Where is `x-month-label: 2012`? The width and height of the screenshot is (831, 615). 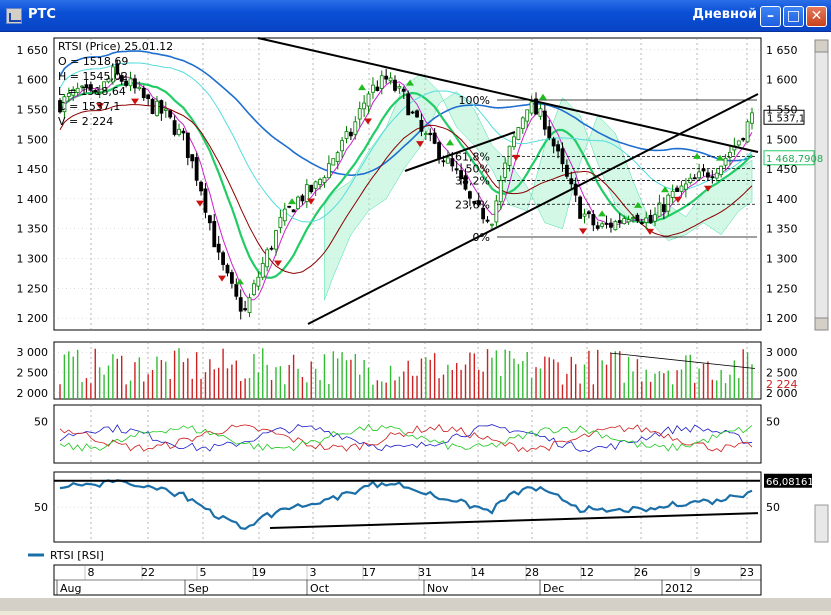
x-month-label: 2012 is located at coordinates (679, 588).